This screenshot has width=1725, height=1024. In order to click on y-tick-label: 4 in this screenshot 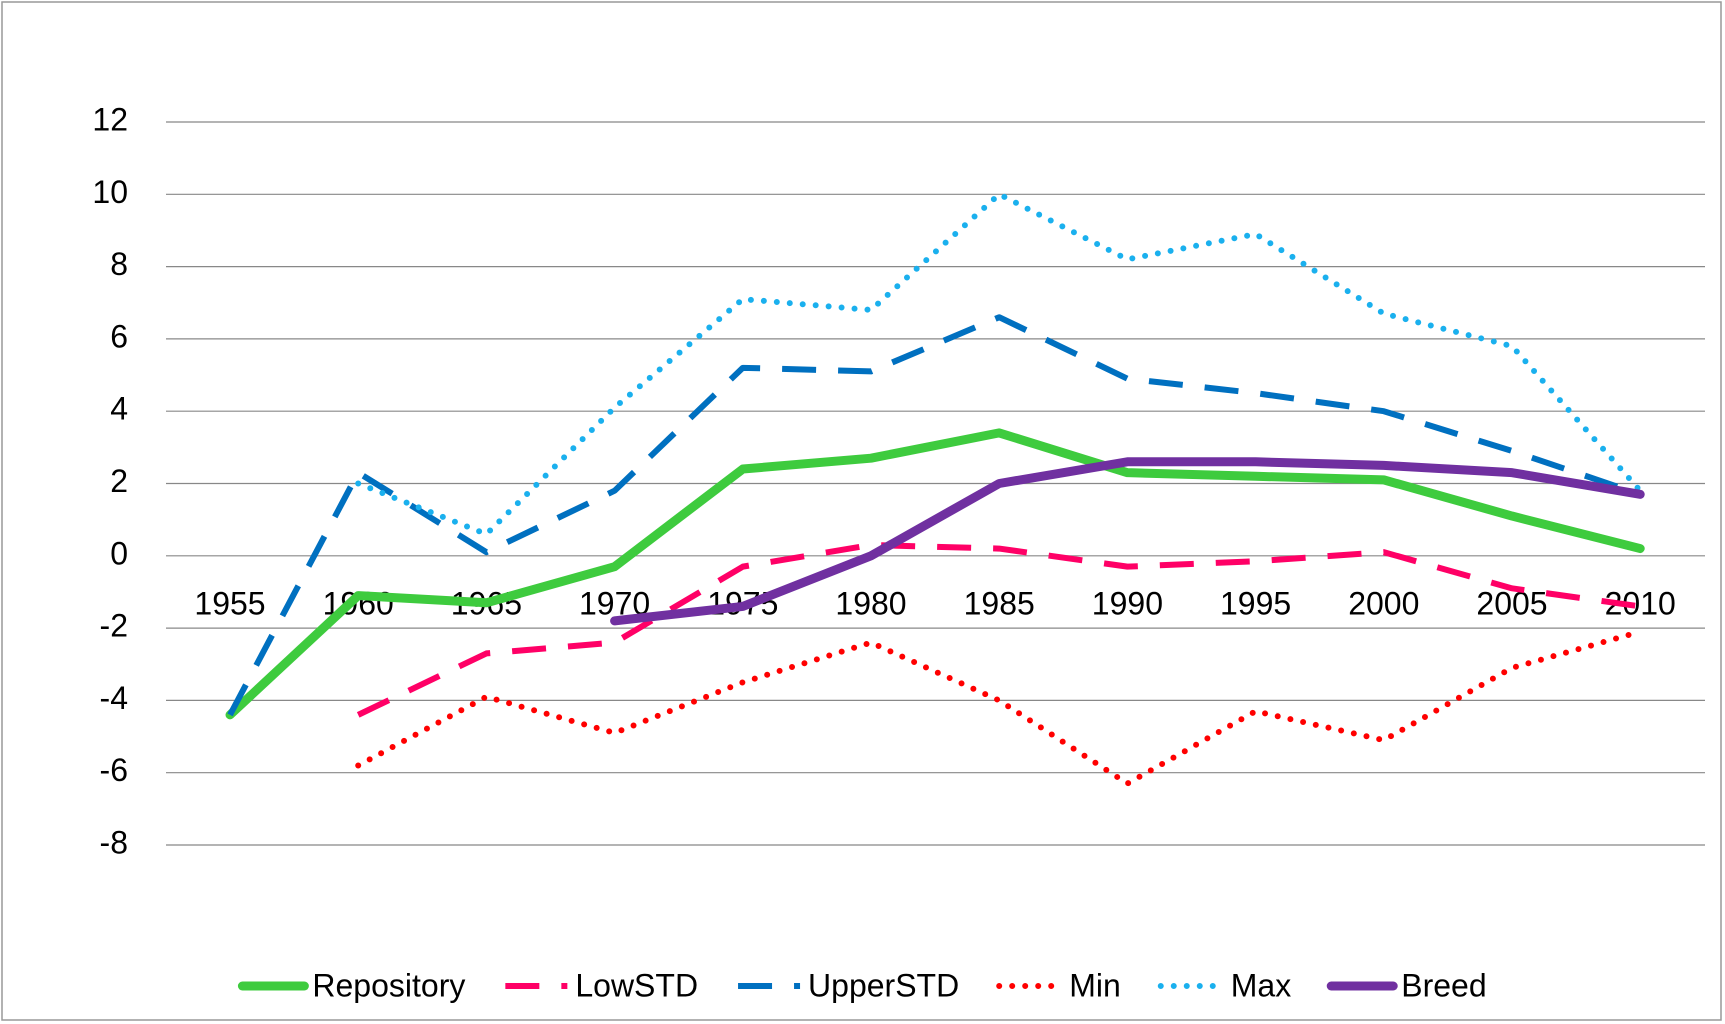, I will do `click(119, 409)`.